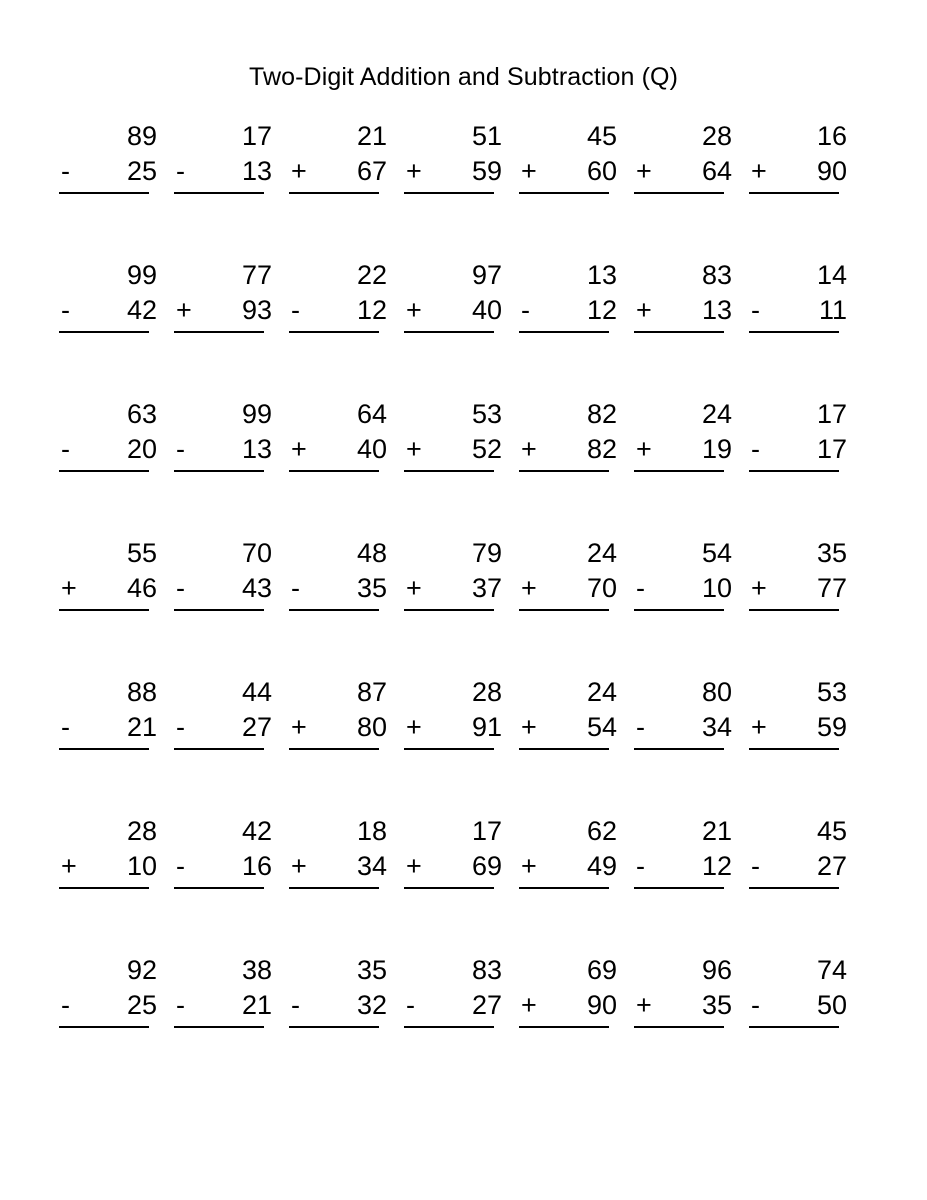 The height and width of the screenshot is (1200, 927). Describe the element at coordinates (371, 970) in the screenshot. I see `top-operand: 35` at that location.